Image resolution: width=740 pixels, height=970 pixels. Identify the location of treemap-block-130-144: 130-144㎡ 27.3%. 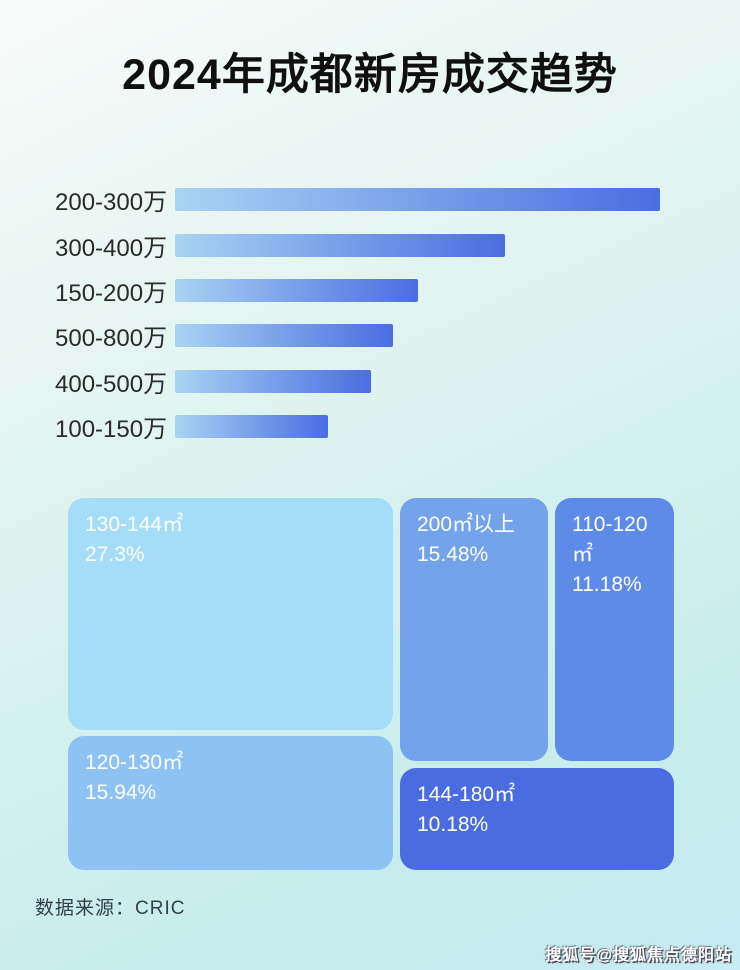
(230, 614).